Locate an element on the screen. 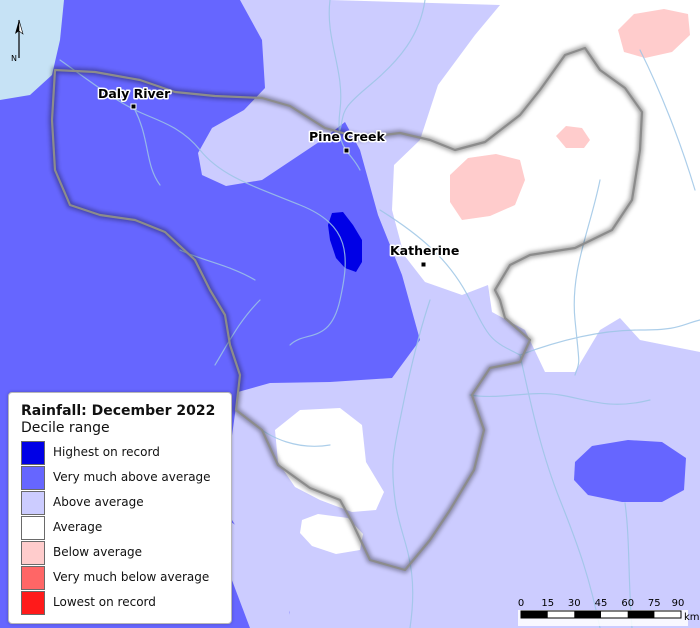  place-katherine: Katherine is located at coordinates (425, 255).